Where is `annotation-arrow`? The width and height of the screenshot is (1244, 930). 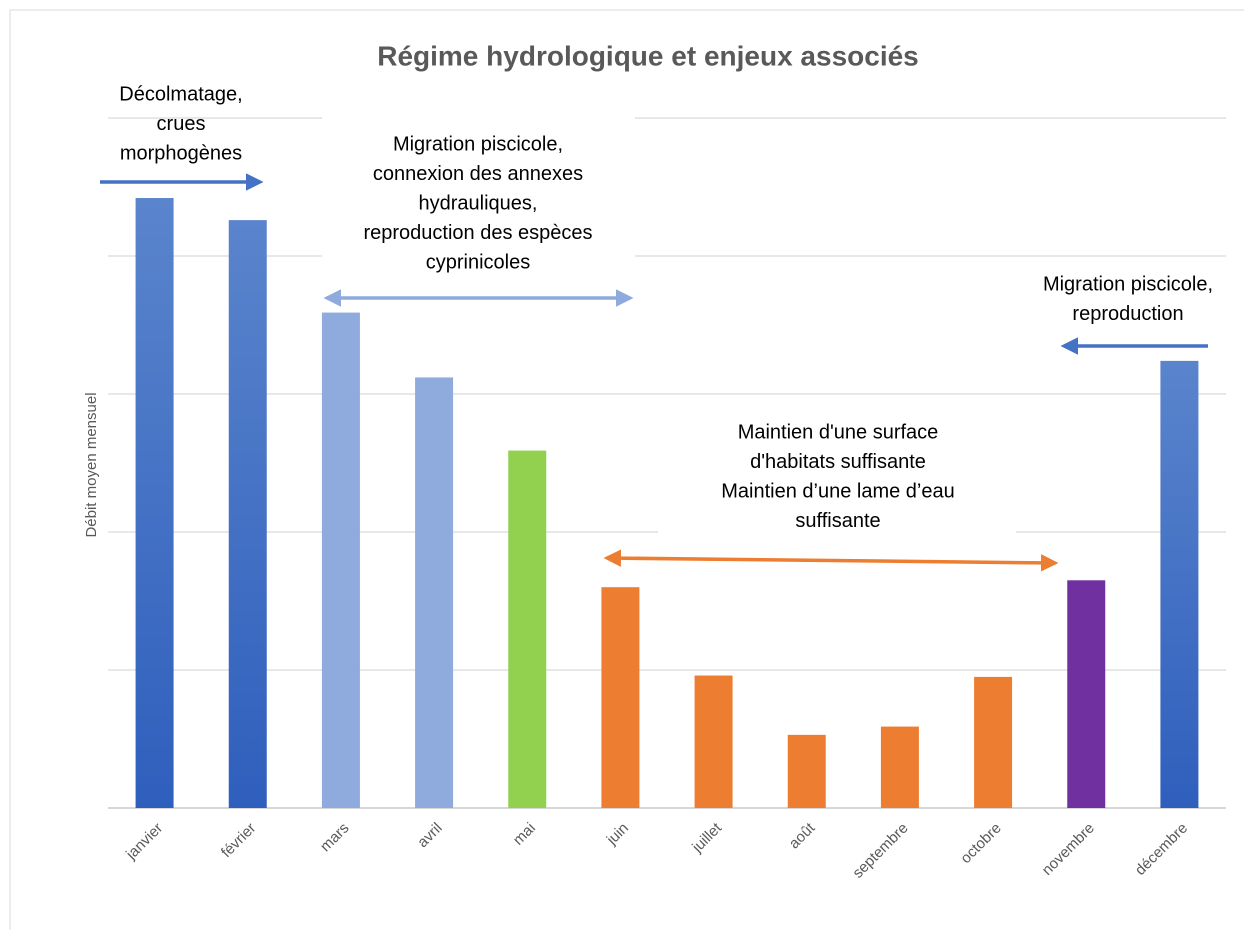 annotation-arrow is located at coordinates (831, 560).